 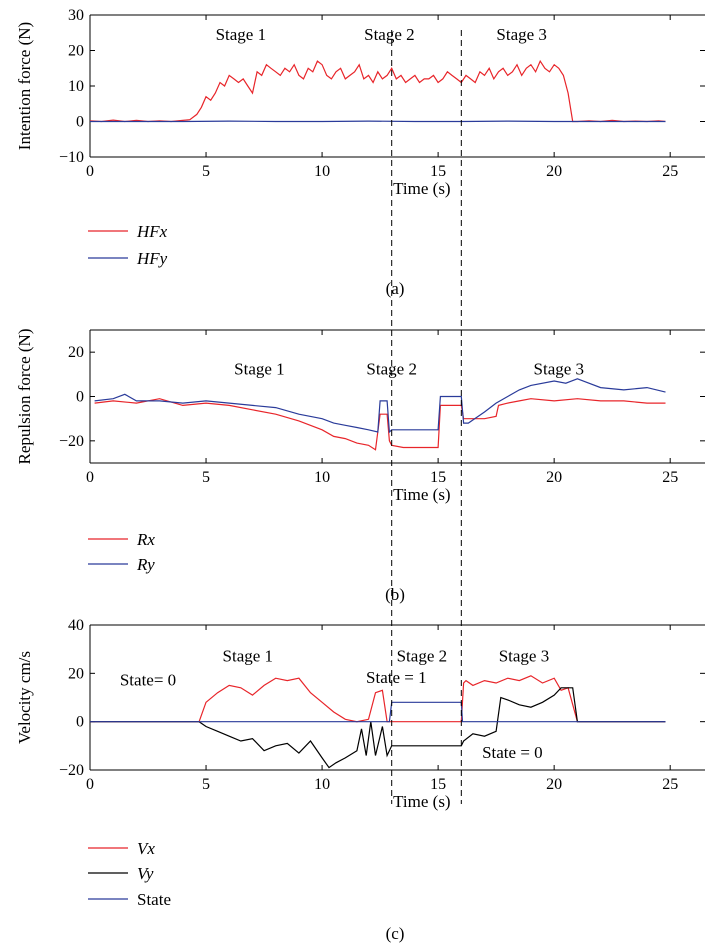 I want to click on legend-label: Vy, so click(x=145, y=873).